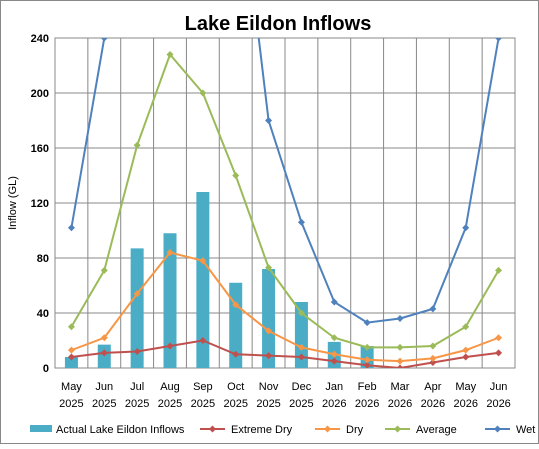  I want to click on y-tick-label: 240, so click(40, 39).